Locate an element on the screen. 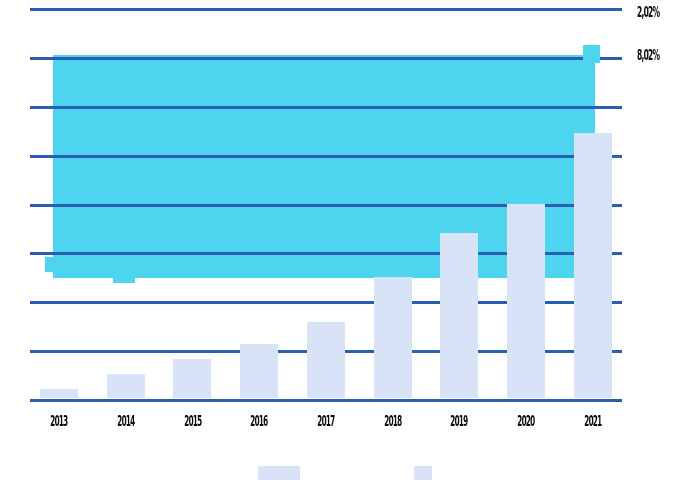 This screenshot has width=680, height=480. x-tick-label-text: 2019 is located at coordinates (459, 421).